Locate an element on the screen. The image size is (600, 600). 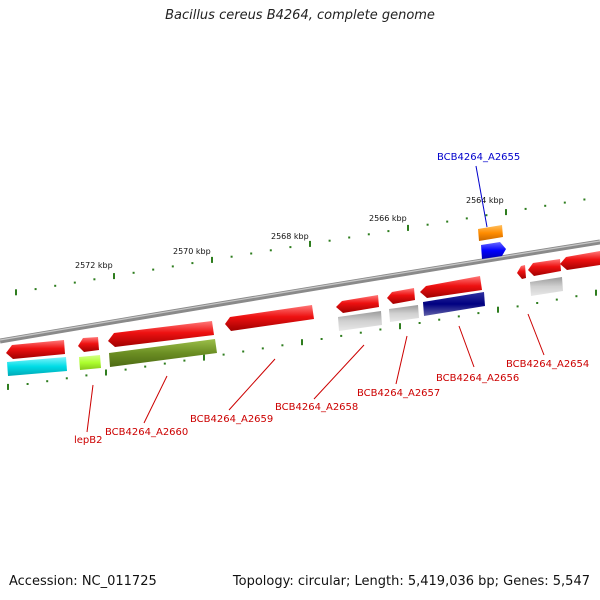
ruler-label-2564: 2564 kbp is located at coordinates (485, 200).